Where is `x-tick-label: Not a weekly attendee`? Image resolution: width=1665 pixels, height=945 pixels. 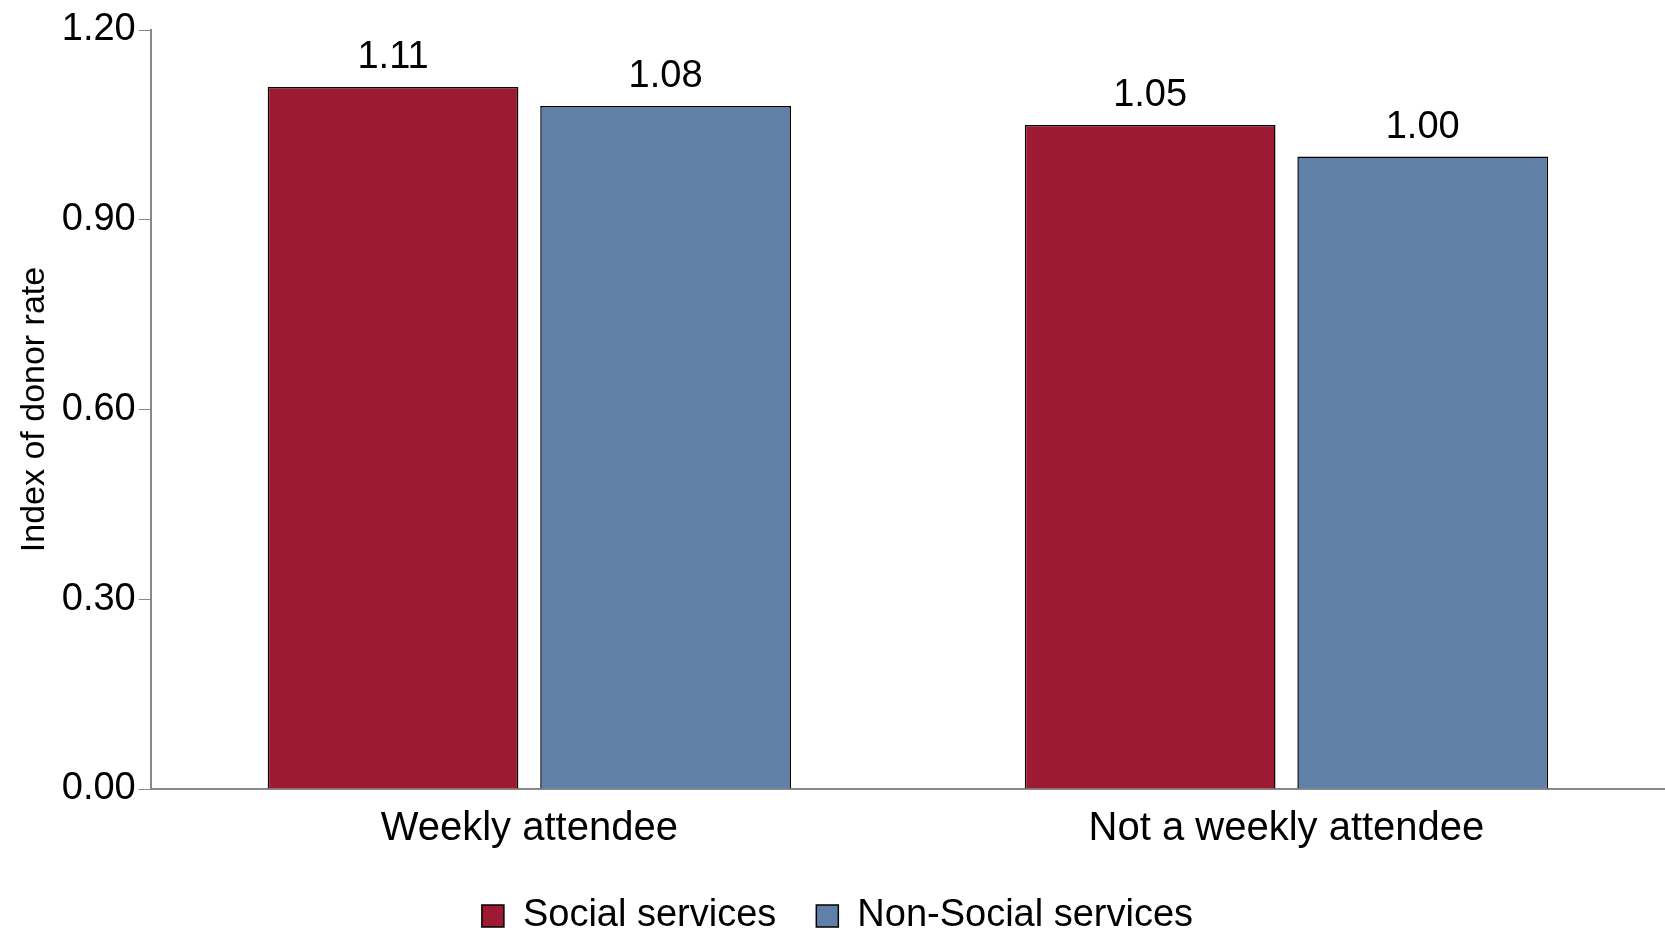 x-tick-label: Not a weekly attendee is located at coordinates (1286, 826).